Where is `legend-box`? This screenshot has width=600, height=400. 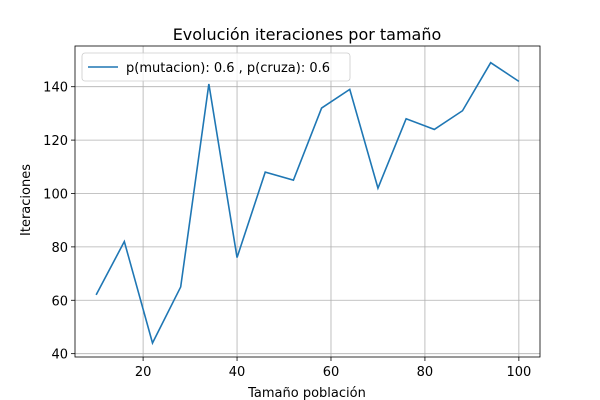
legend-box is located at coordinates (216, 67).